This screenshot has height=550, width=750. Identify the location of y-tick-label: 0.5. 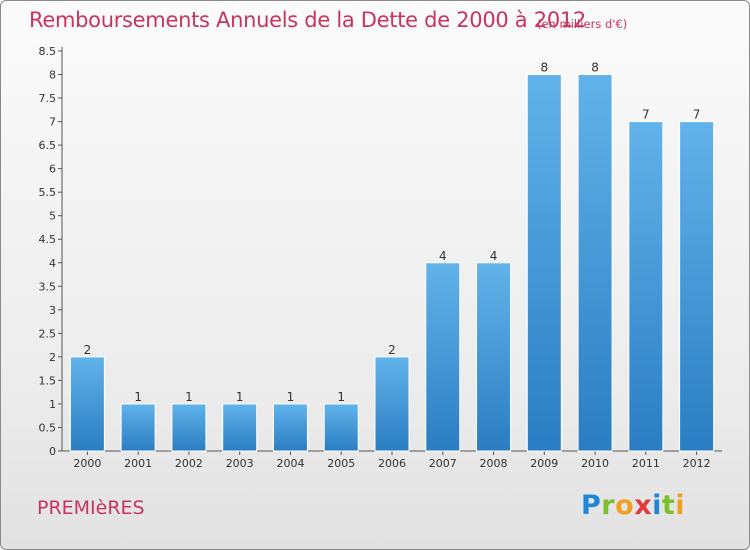
(48, 427).